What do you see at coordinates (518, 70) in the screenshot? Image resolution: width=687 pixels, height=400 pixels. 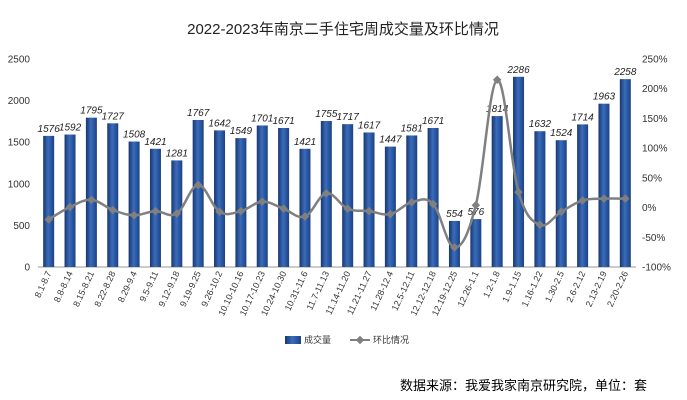 I see `bar-data-label: 2286` at bounding box center [518, 70].